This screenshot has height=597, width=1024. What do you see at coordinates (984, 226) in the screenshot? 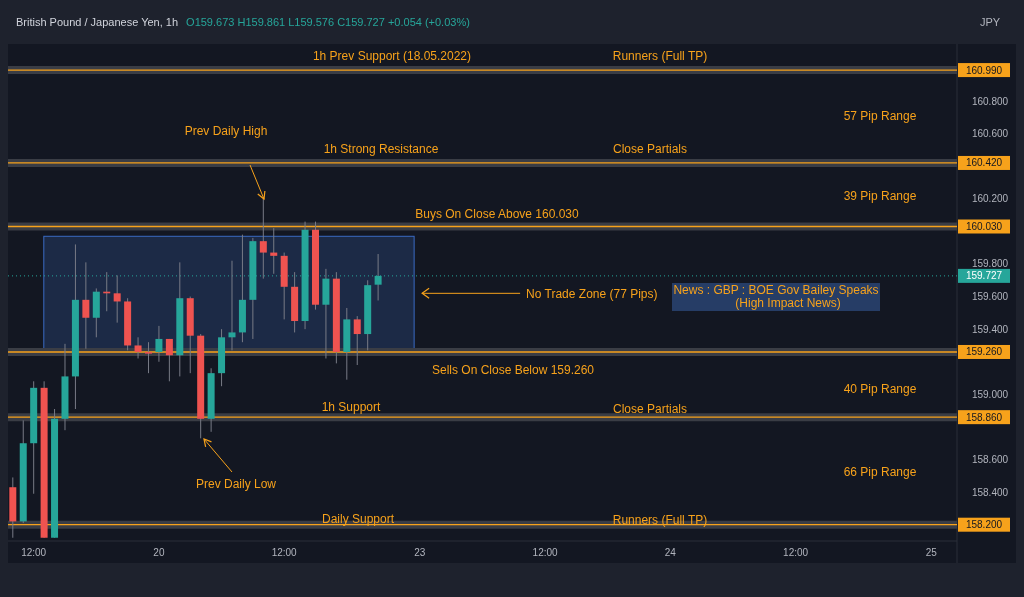
I see `ref-line-label: 160.030` at bounding box center [984, 226].